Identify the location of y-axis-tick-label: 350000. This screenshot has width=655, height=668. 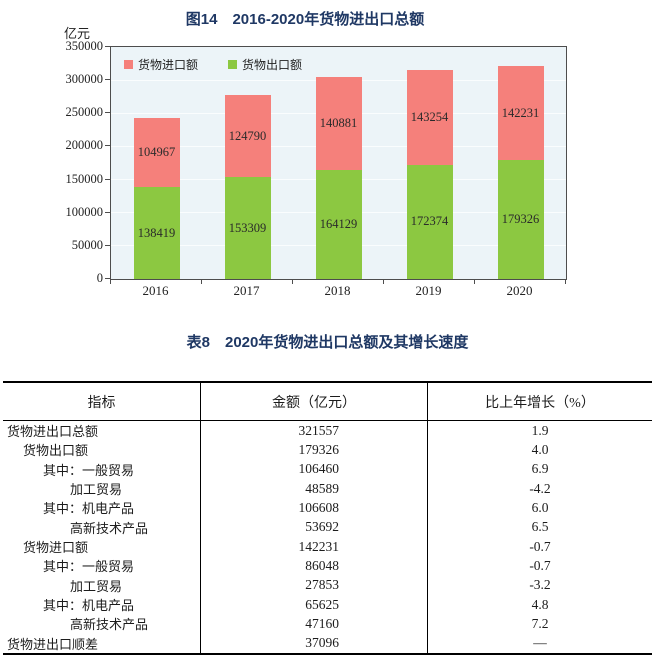
(84, 46).